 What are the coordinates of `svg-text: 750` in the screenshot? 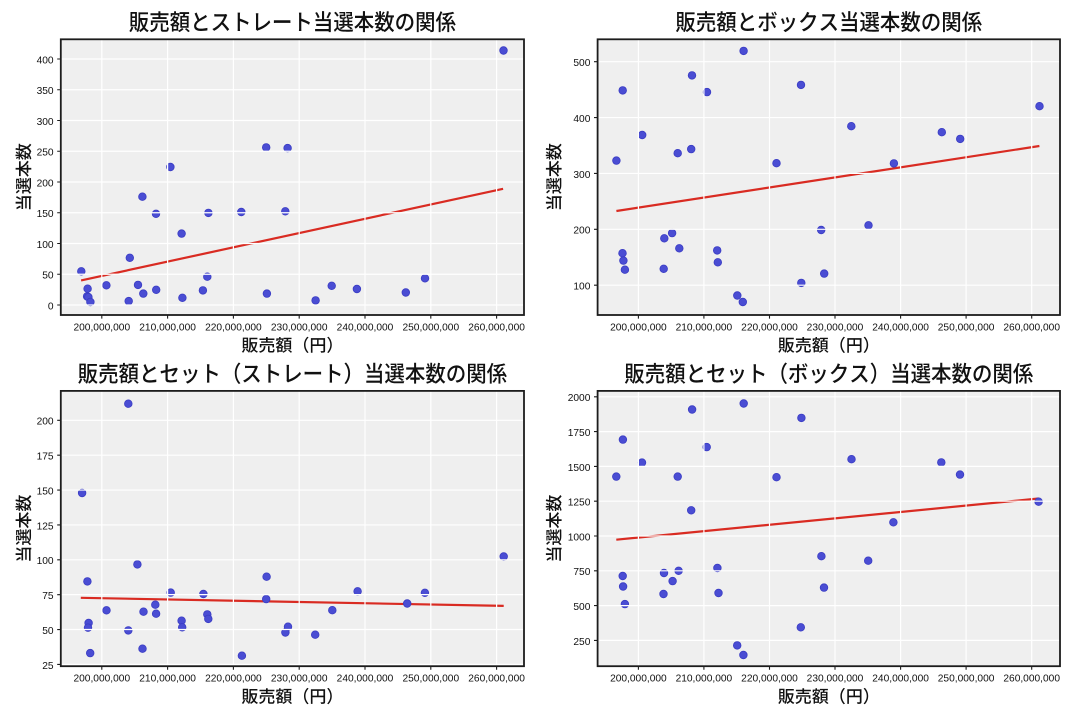 It's located at (581, 572).